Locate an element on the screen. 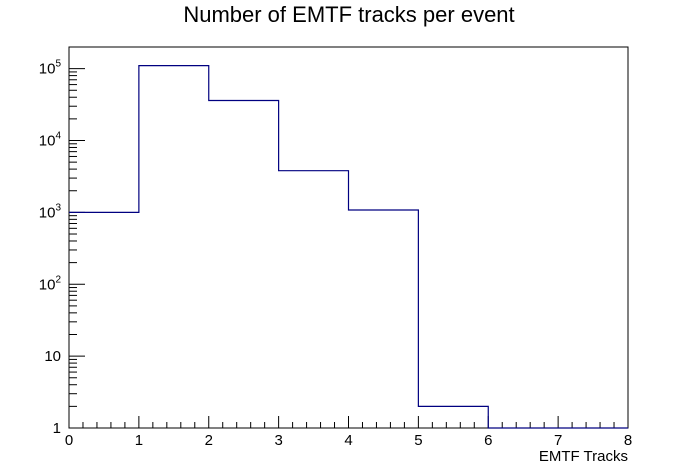 This screenshot has height=476, width=698. x-axis-label: EMTF Tracks is located at coordinates (583, 456).